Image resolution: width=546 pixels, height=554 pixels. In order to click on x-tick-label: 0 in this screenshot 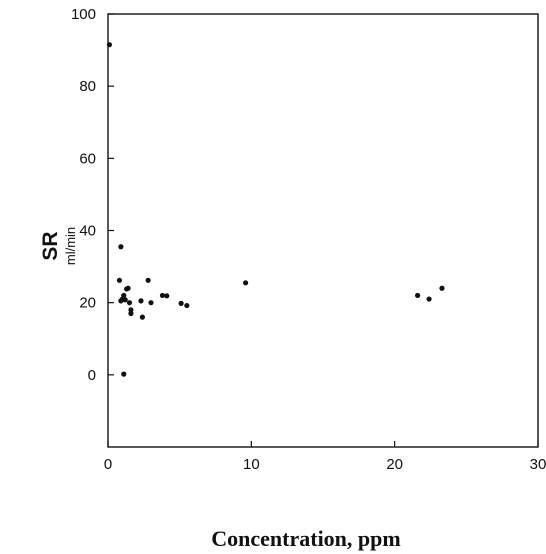, I will do `click(108, 464)`.